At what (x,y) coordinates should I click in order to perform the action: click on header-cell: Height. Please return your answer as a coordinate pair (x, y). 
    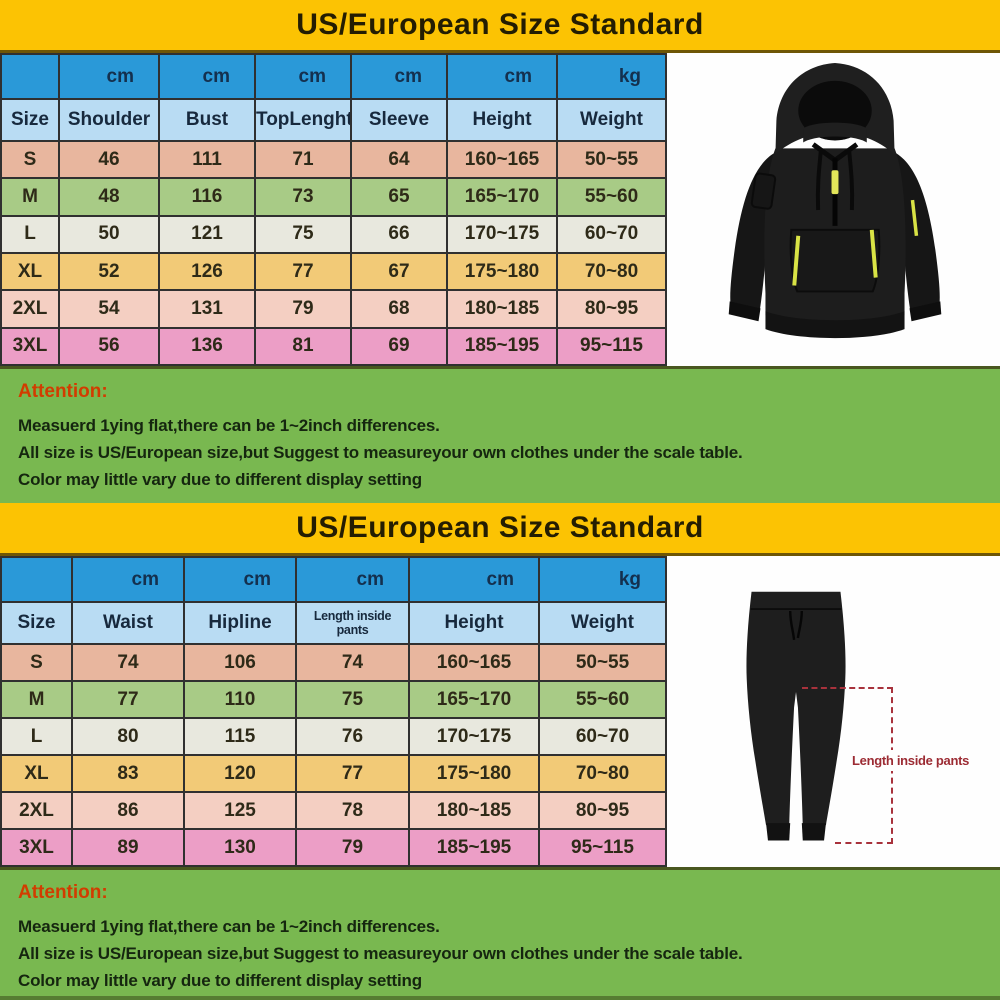
    Looking at the image, I should click on (502, 120).